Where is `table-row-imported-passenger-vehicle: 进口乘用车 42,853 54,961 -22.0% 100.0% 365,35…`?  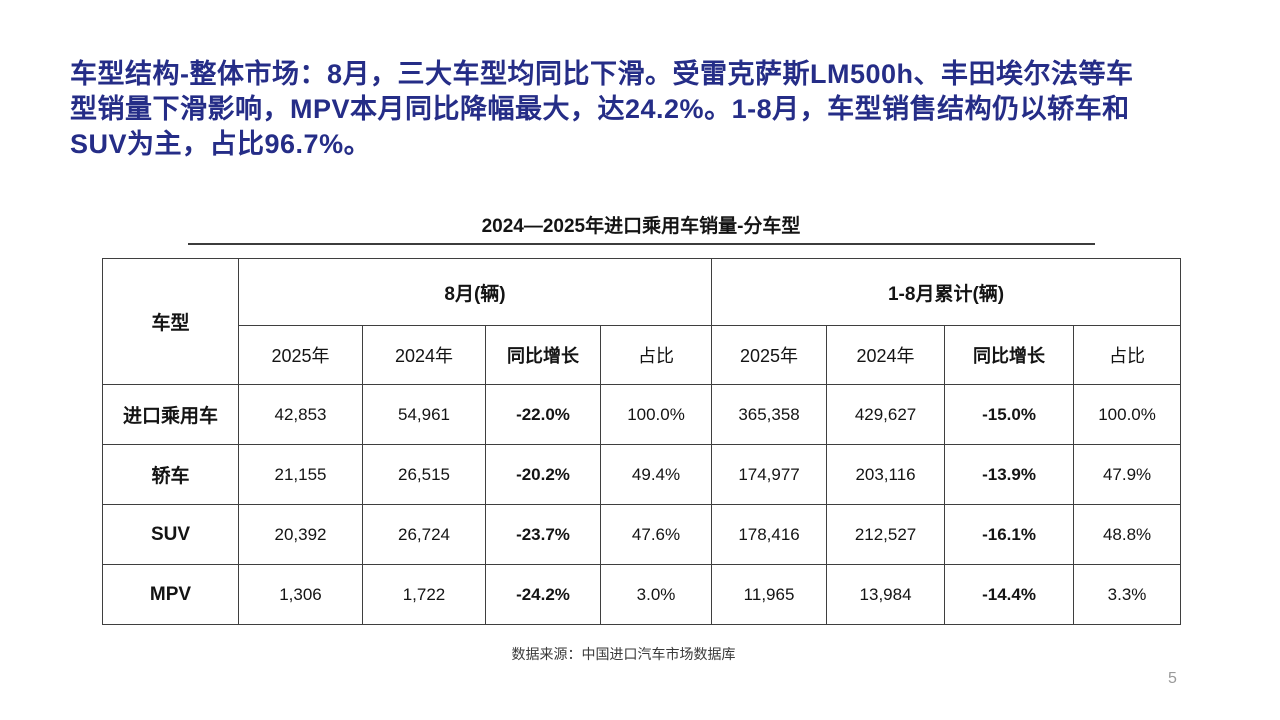
table-row-imported-passenger-vehicle: 进口乘用车 42,853 54,961 -22.0% 100.0% 365,35… is located at coordinates (642, 414).